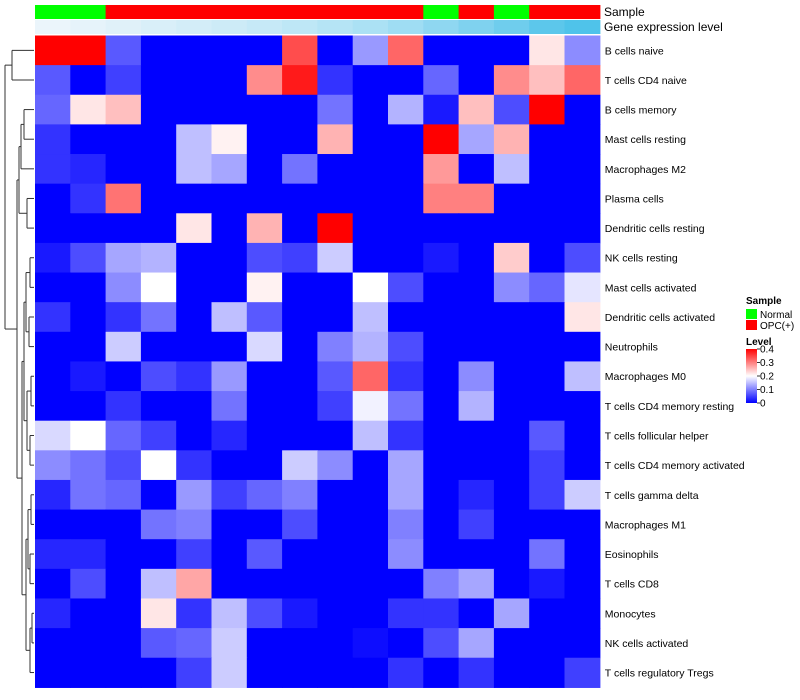  What do you see at coordinates (777, 326) in the screenshot?
I see `legend-opc-label: OPC(+)` at bounding box center [777, 326].